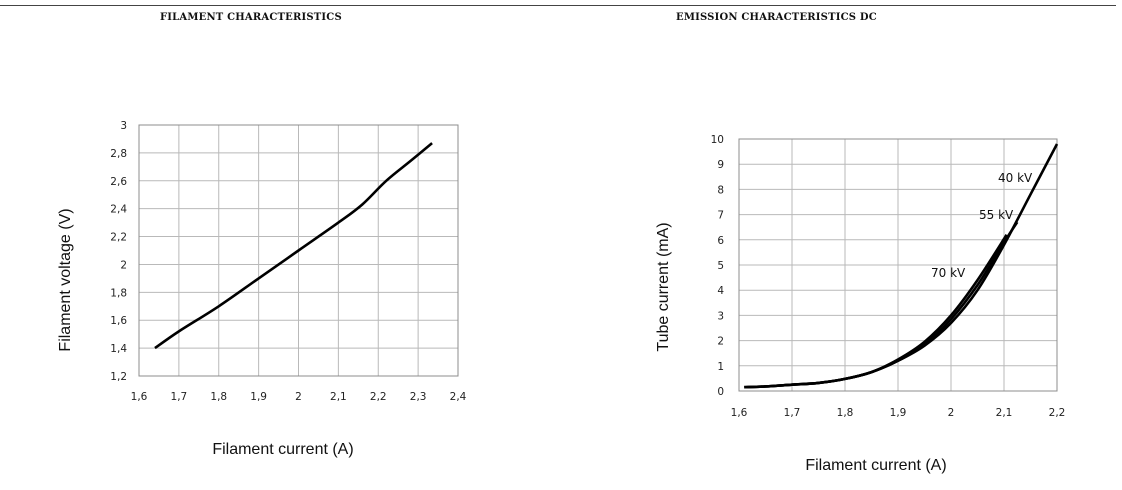  What do you see at coordinates (118, 182) in the screenshot?
I see `y-tick-label: 2,6` at bounding box center [118, 182].